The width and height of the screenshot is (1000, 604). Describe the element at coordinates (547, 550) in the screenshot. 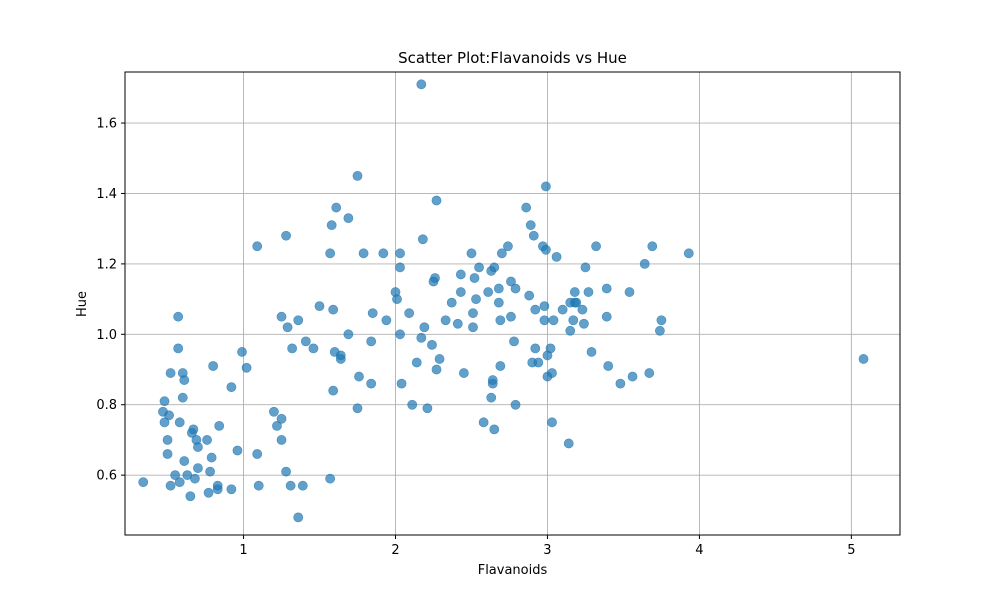

I see `x-tick-label: 3` at that location.